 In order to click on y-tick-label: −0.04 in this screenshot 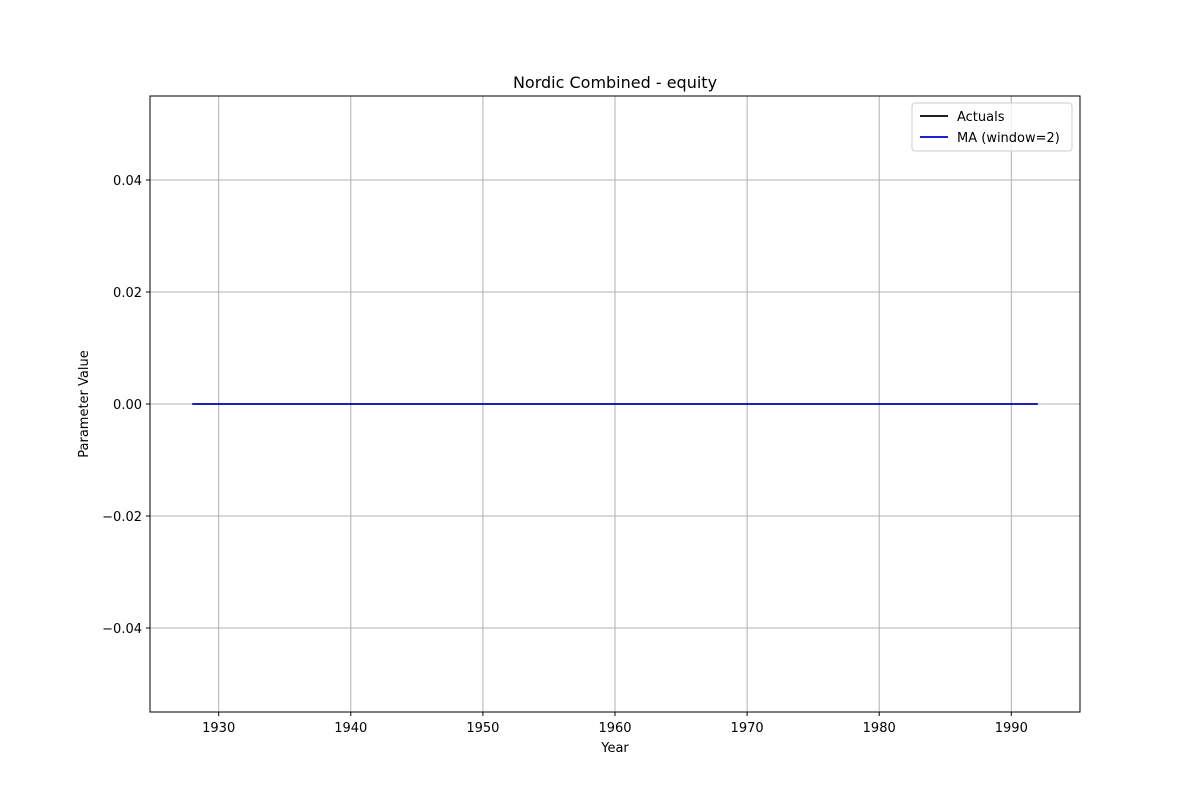, I will do `click(122, 629)`.